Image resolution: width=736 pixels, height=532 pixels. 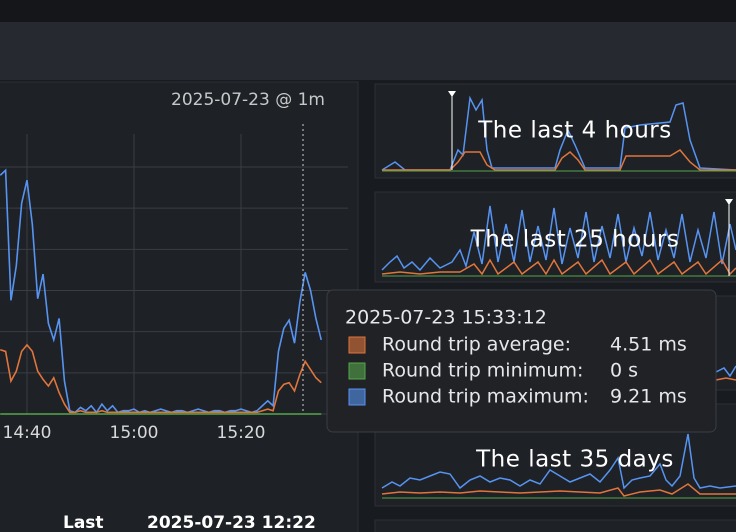 I want to click on tooltip-box, so click(x=521, y=361).